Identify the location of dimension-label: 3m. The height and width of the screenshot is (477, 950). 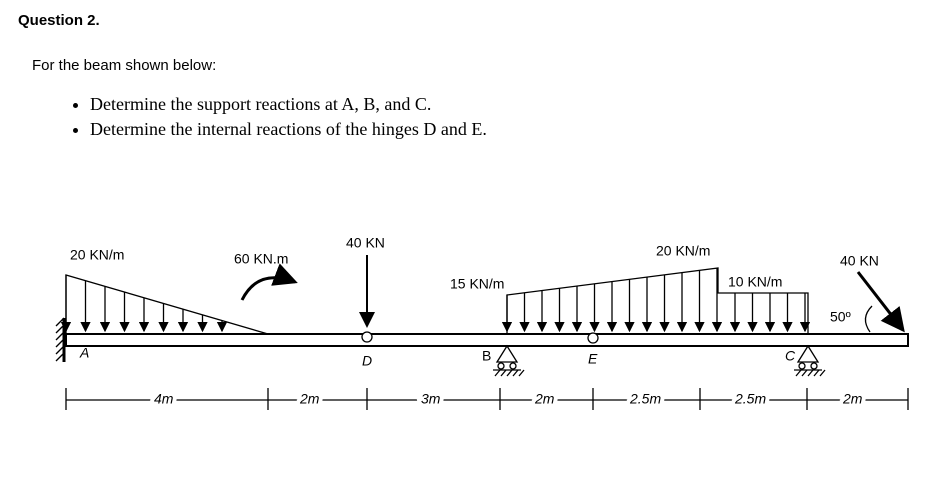
(431, 399).